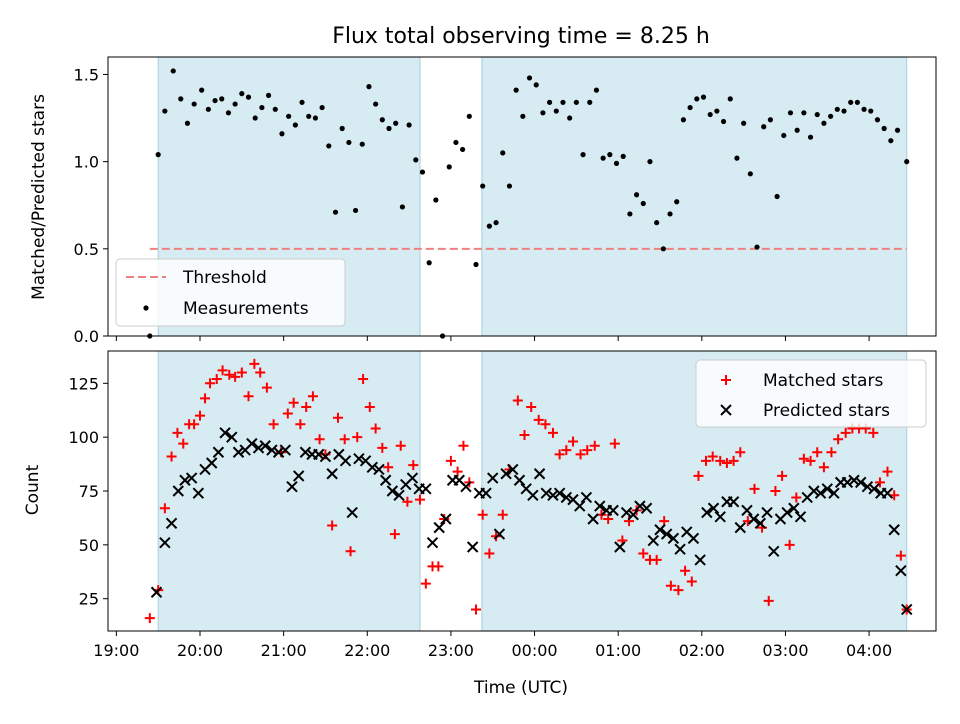  Describe the element at coordinates (284, 650) in the screenshot. I see `x-tick-label: 21:00` at that location.